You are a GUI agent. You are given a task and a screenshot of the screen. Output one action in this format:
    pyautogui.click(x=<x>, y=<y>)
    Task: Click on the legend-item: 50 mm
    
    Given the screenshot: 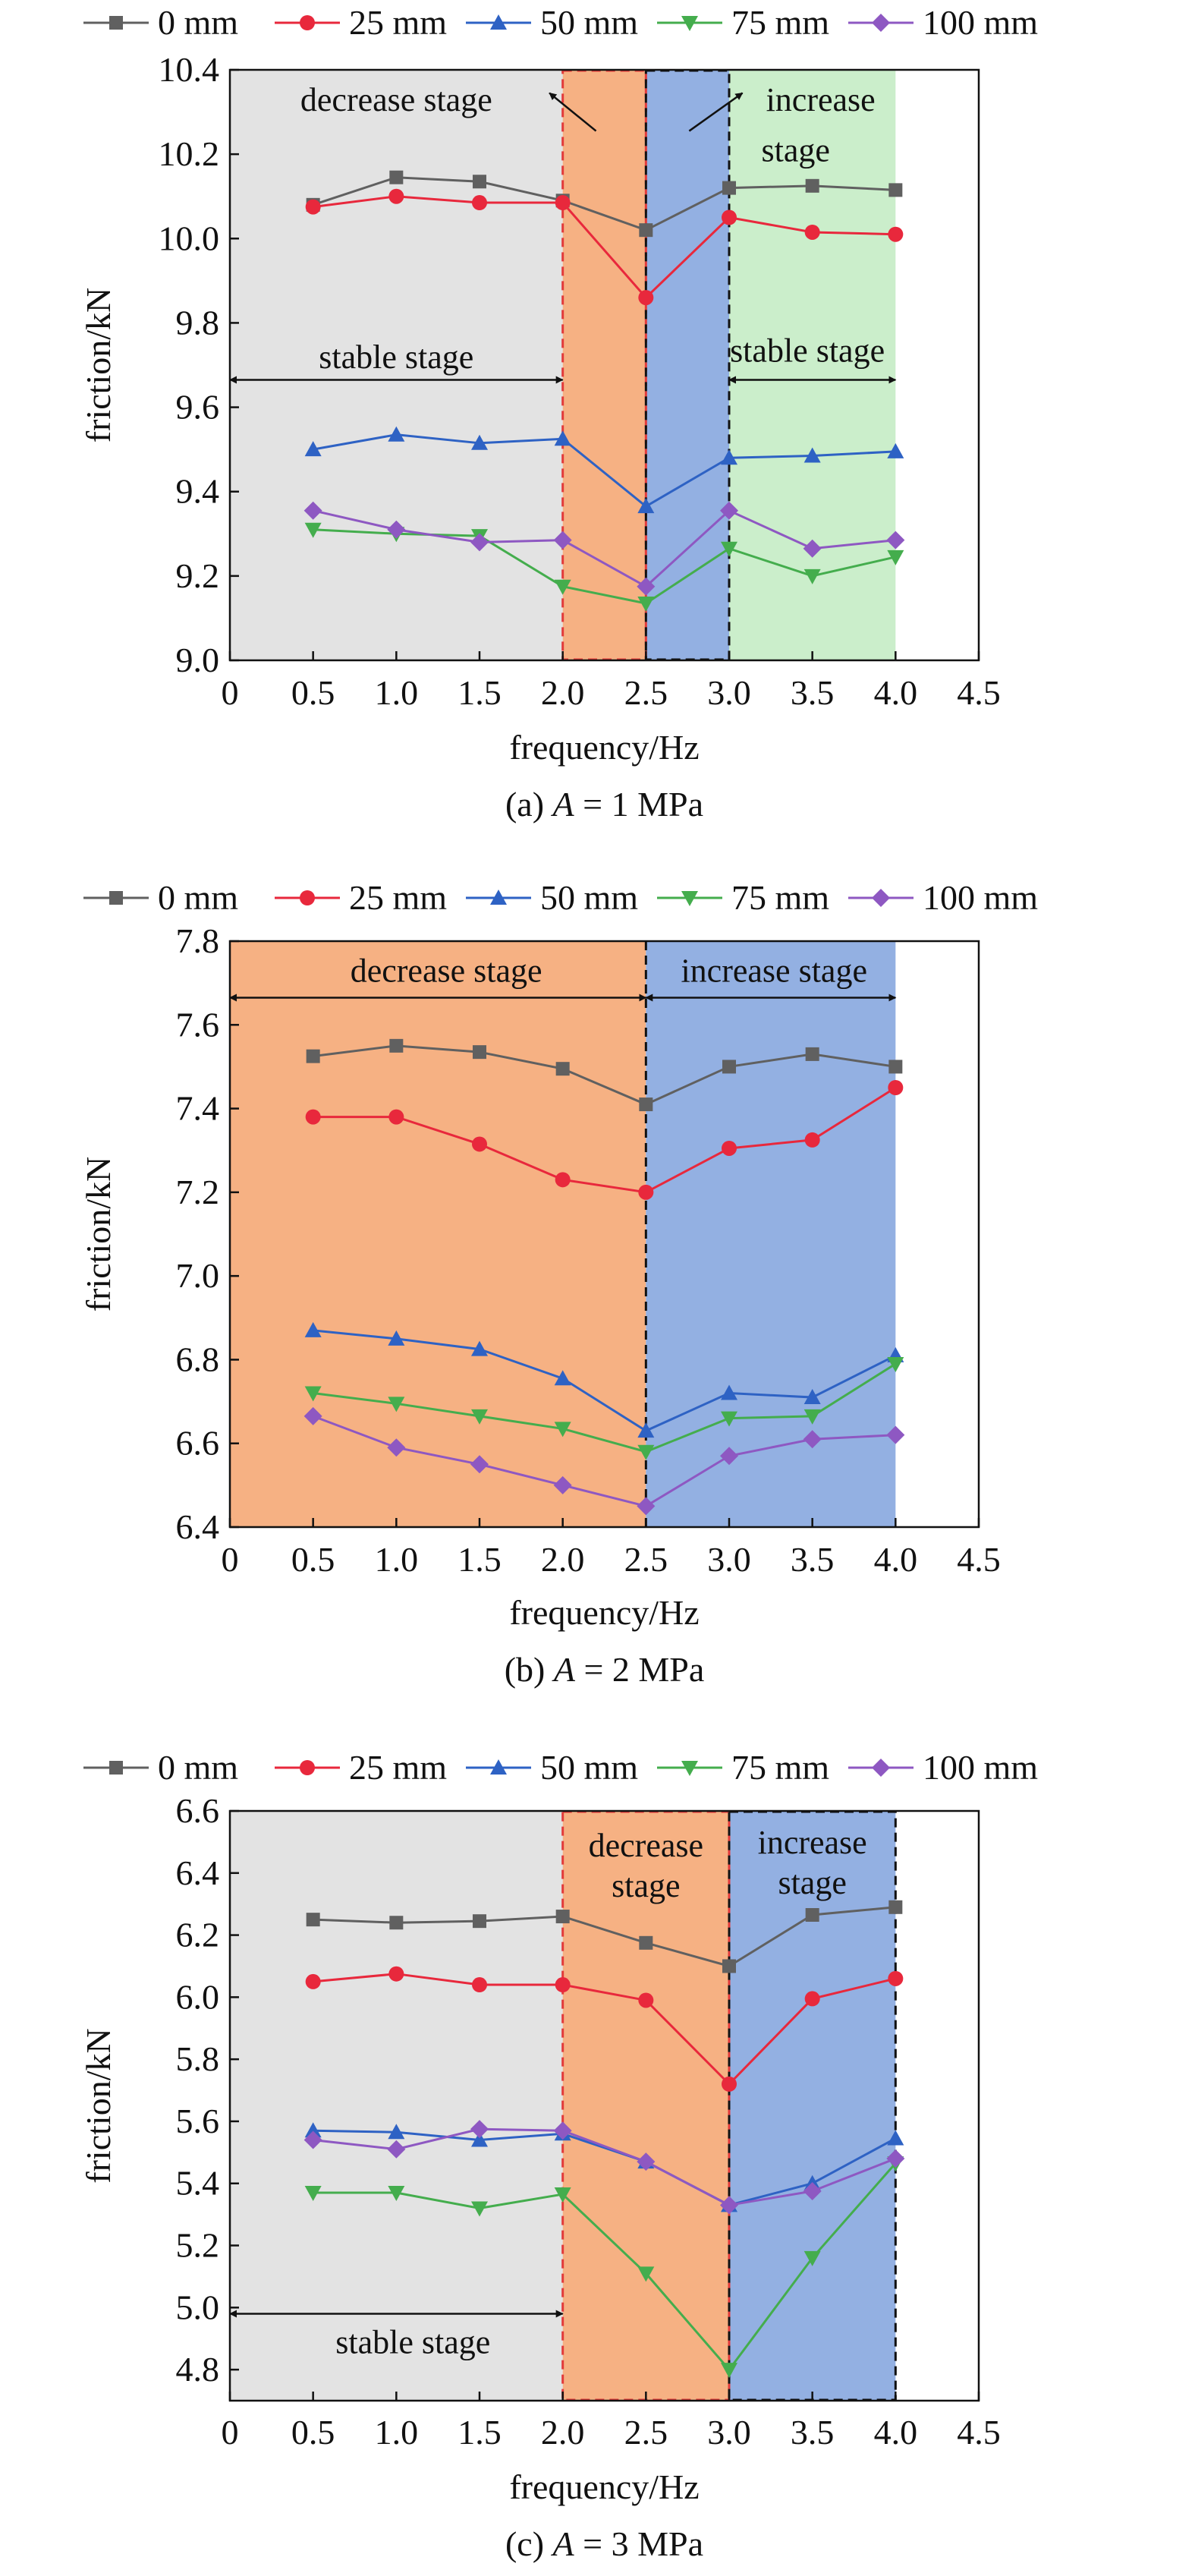 What is the action you would take?
    pyautogui.click(x=552, y=897)
    